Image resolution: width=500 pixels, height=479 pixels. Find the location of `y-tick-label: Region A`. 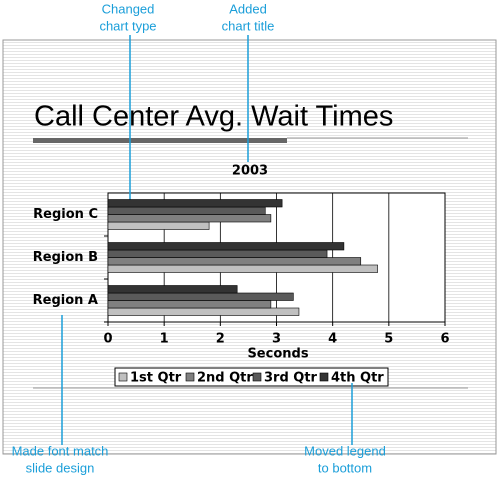

y-tick-label: Region A is located at coordinates (65, 300).